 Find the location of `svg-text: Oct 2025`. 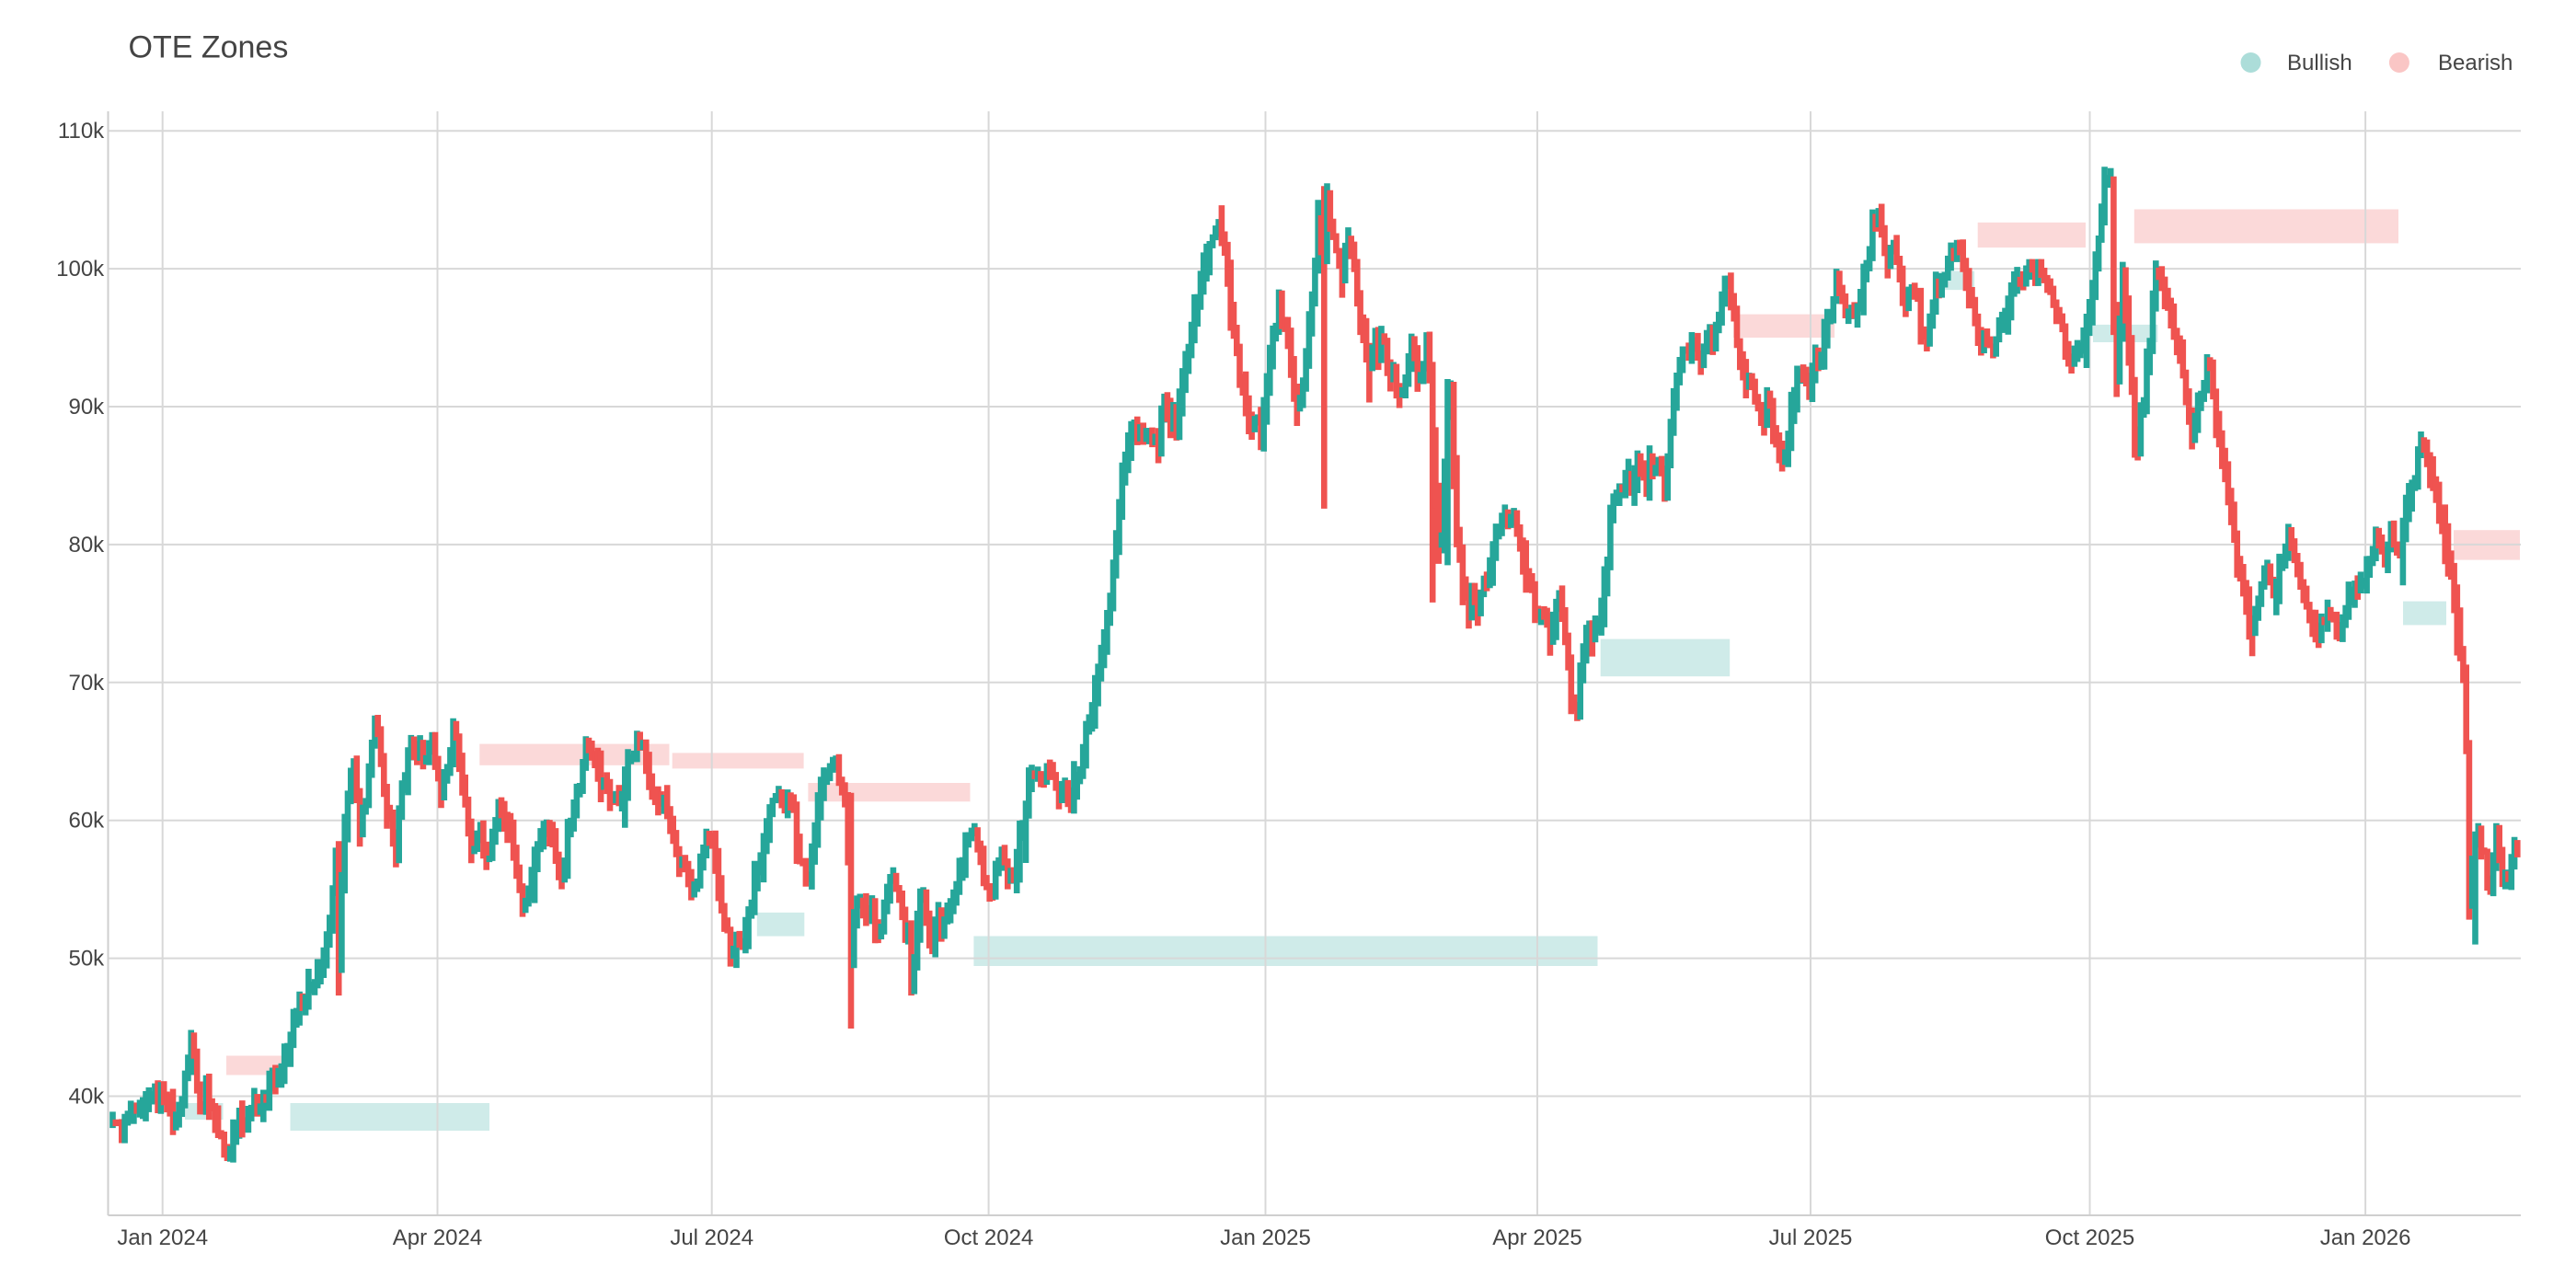

svg-text: Oct 2025 is located at coordinates (2089, 1237).